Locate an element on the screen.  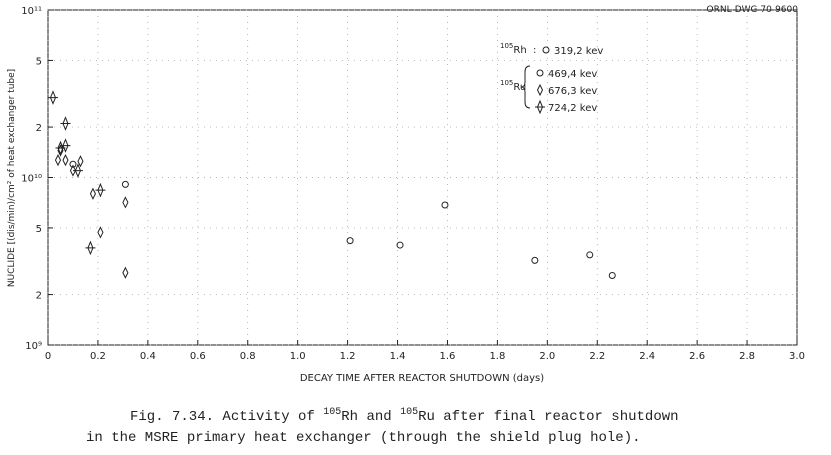
y-tick-label: 10¹⁰ is located at coordinates (31, 179).